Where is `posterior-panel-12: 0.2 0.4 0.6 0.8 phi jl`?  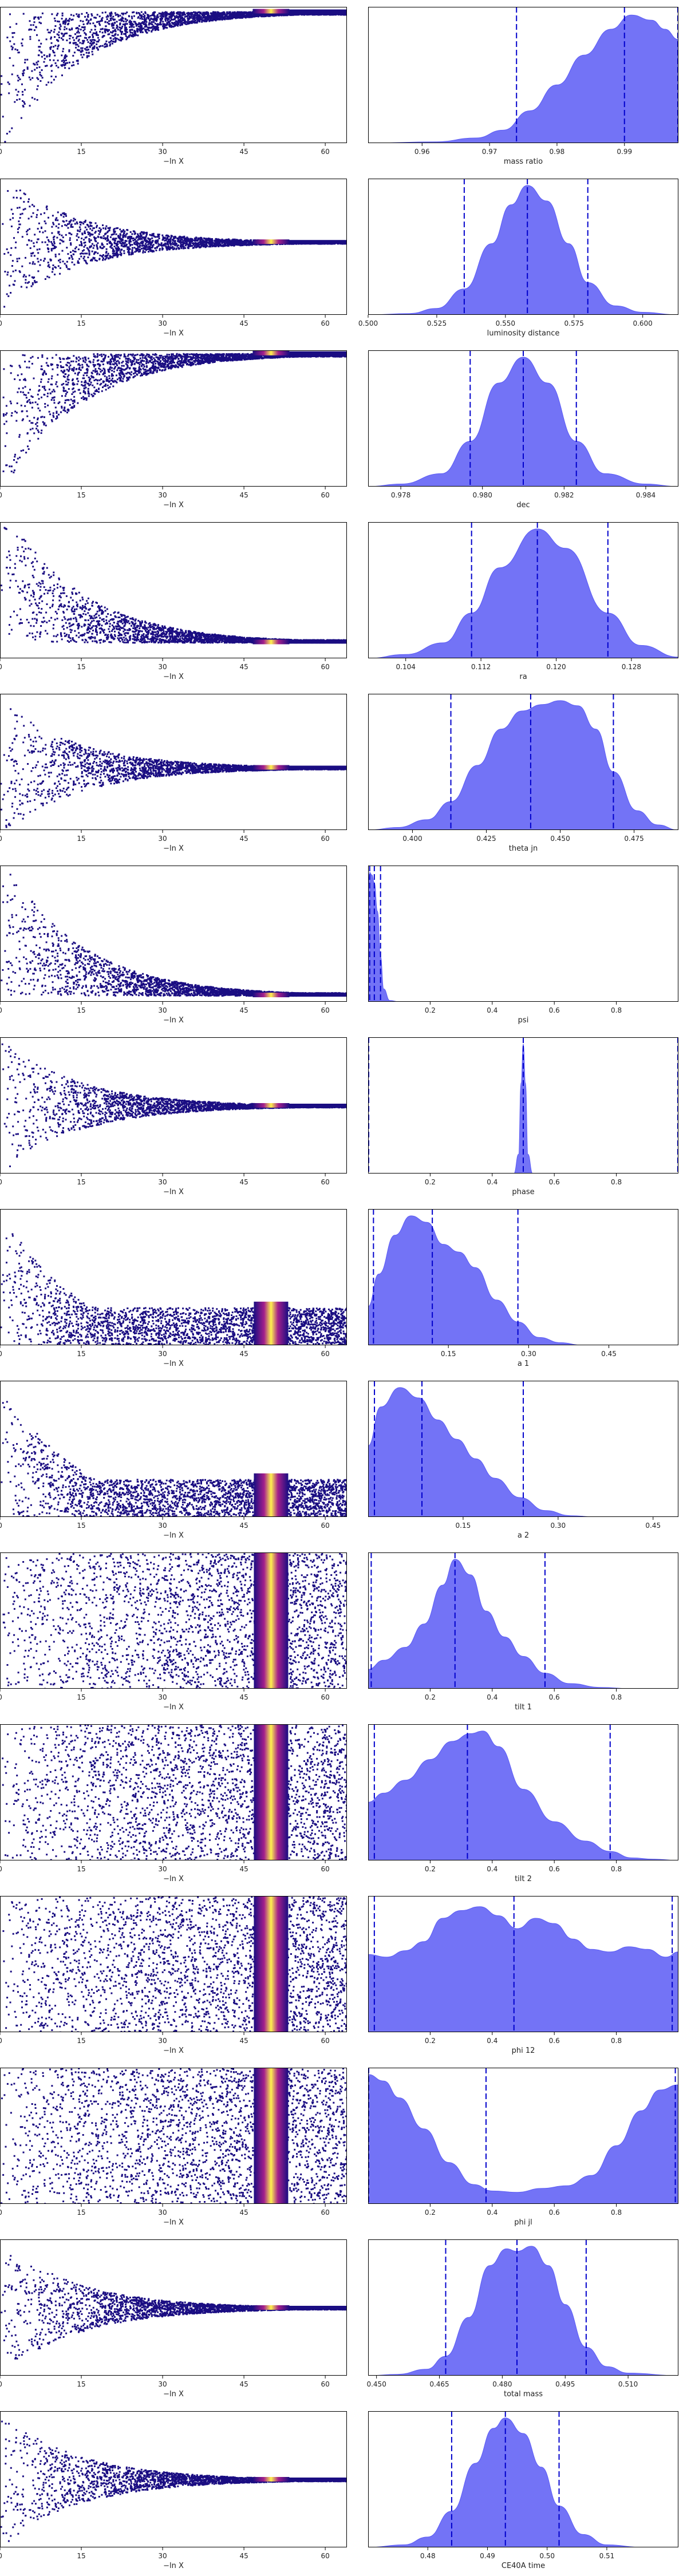 posterior-panel-12: 0.2 0.4 0.6 0.8 phi jl is located at coordinates (523, 2147).